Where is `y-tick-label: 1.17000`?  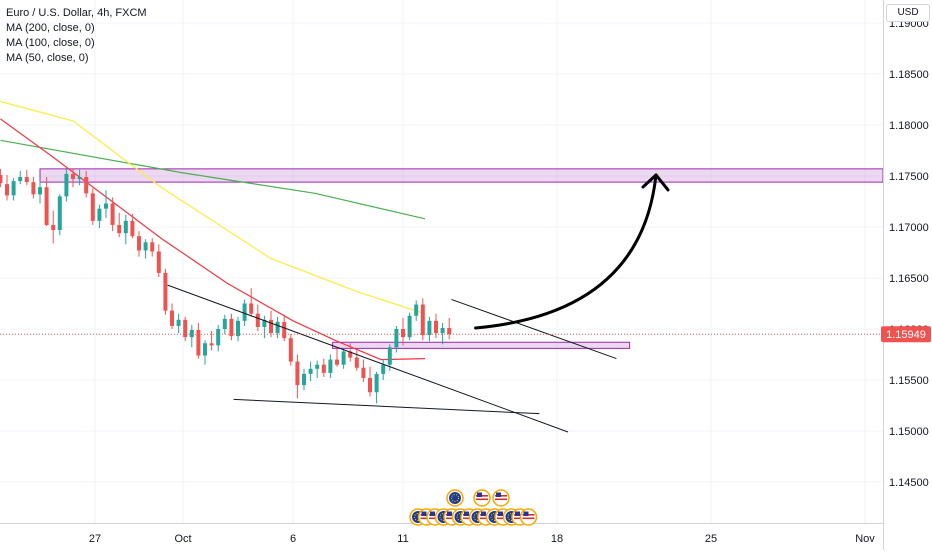 y-tick-label: 1.17000 is located at coordinates (909, 228).